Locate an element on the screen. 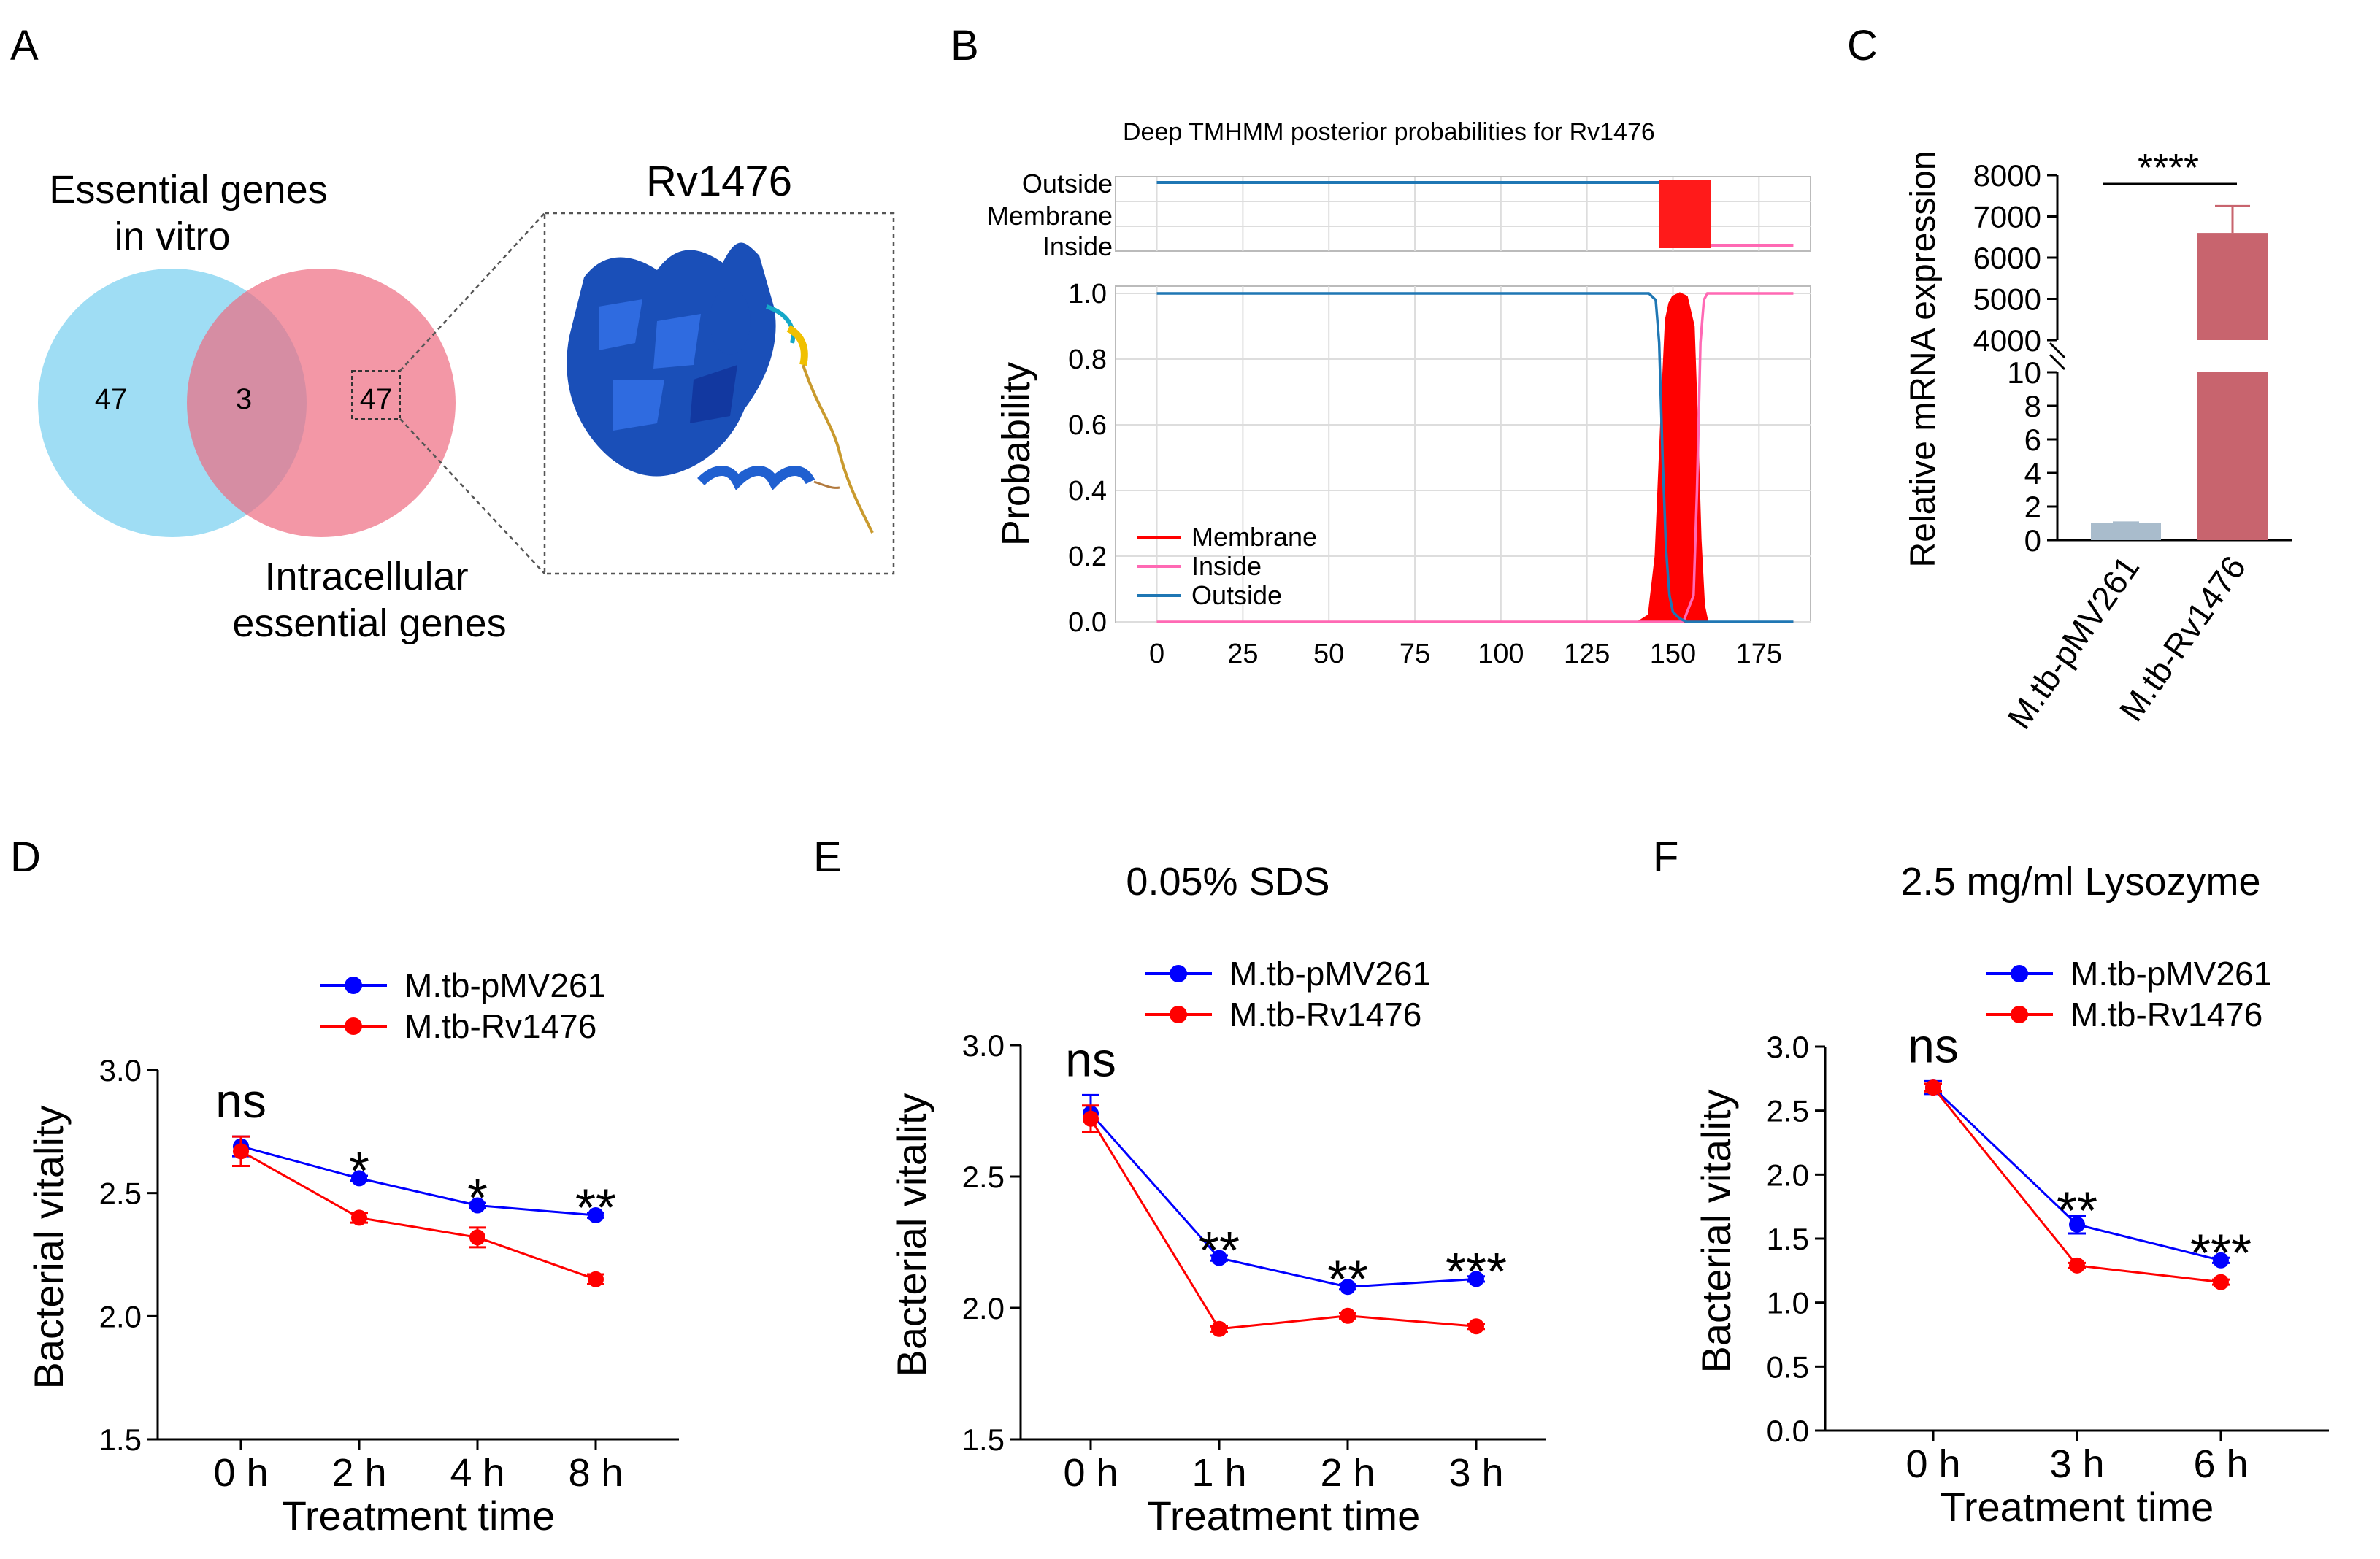 This screenshot has width=2380, height=1559. significance-label: *** is located at coordinates (1476, 1272).